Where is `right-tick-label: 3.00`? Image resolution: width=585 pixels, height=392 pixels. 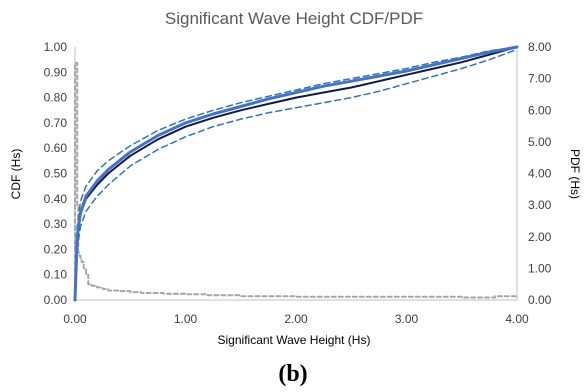
right-tick-label: 3.00 is located at coordinates (540, 205).